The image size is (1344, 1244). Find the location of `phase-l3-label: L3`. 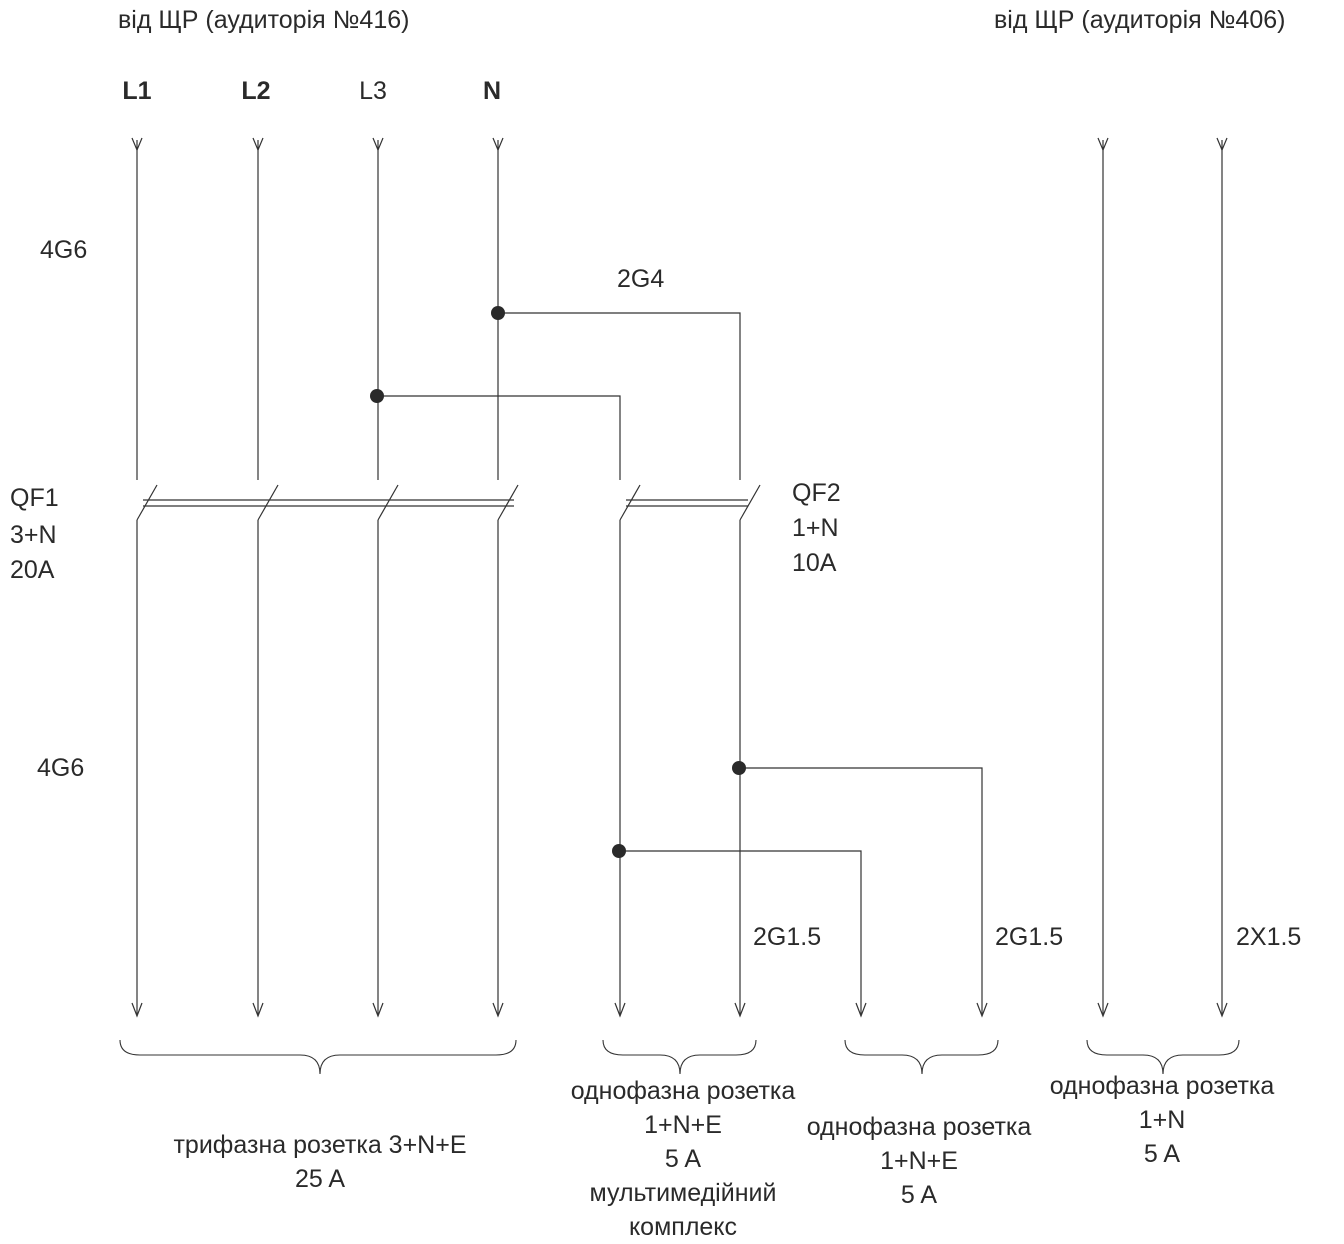

phase-l3-label: L3 is located at coordinates (373, 91).